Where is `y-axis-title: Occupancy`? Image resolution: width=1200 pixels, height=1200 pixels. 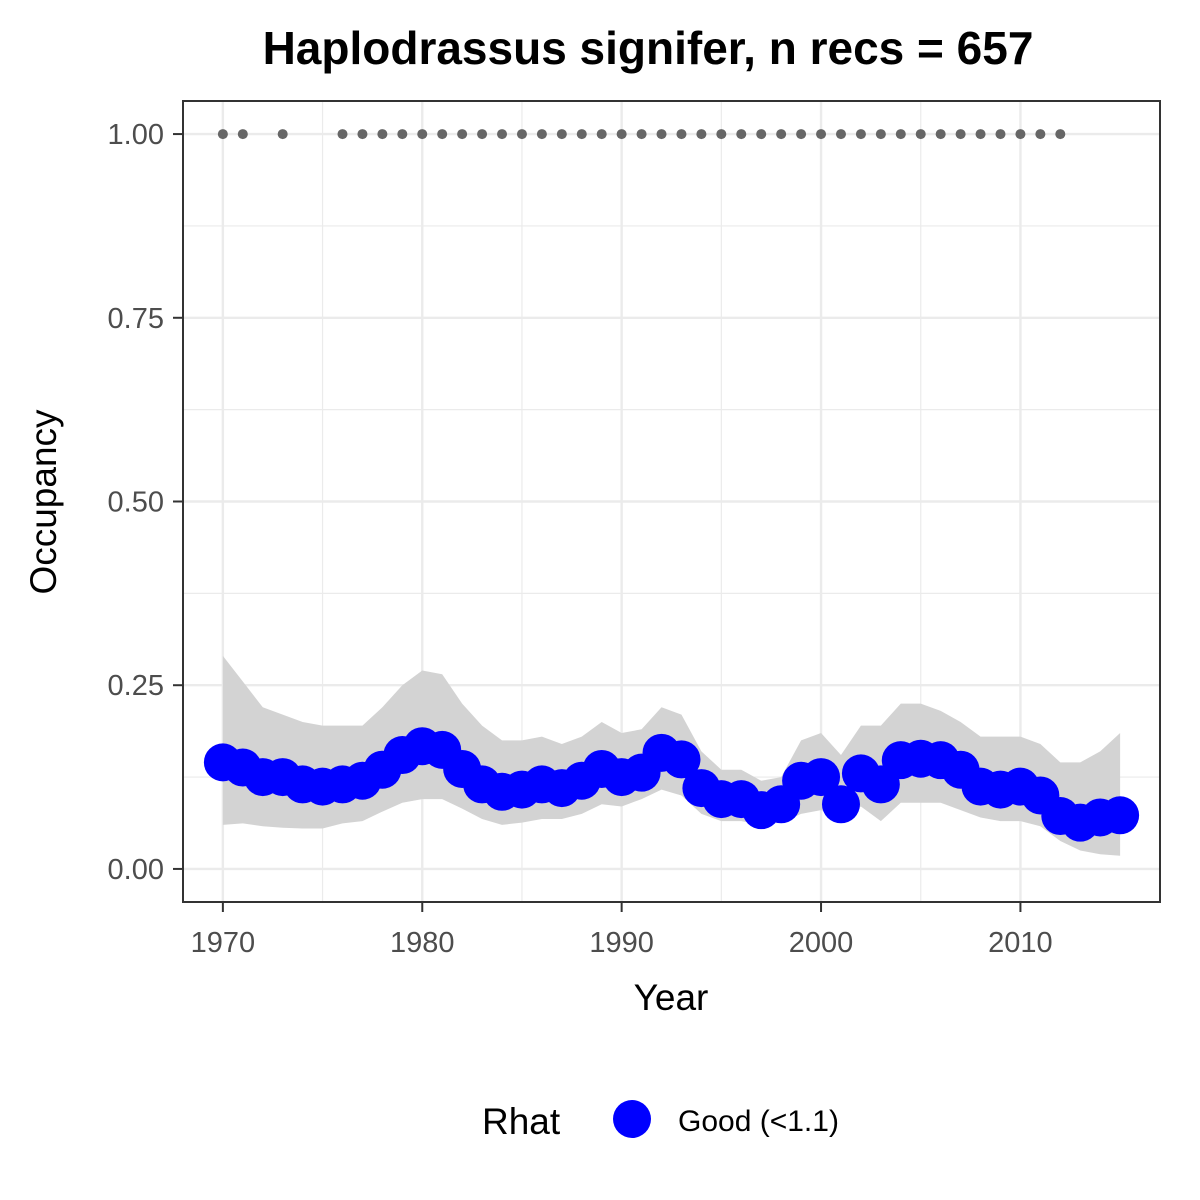 y-axis-title: Occupancy is located at coordinates (43, 502).